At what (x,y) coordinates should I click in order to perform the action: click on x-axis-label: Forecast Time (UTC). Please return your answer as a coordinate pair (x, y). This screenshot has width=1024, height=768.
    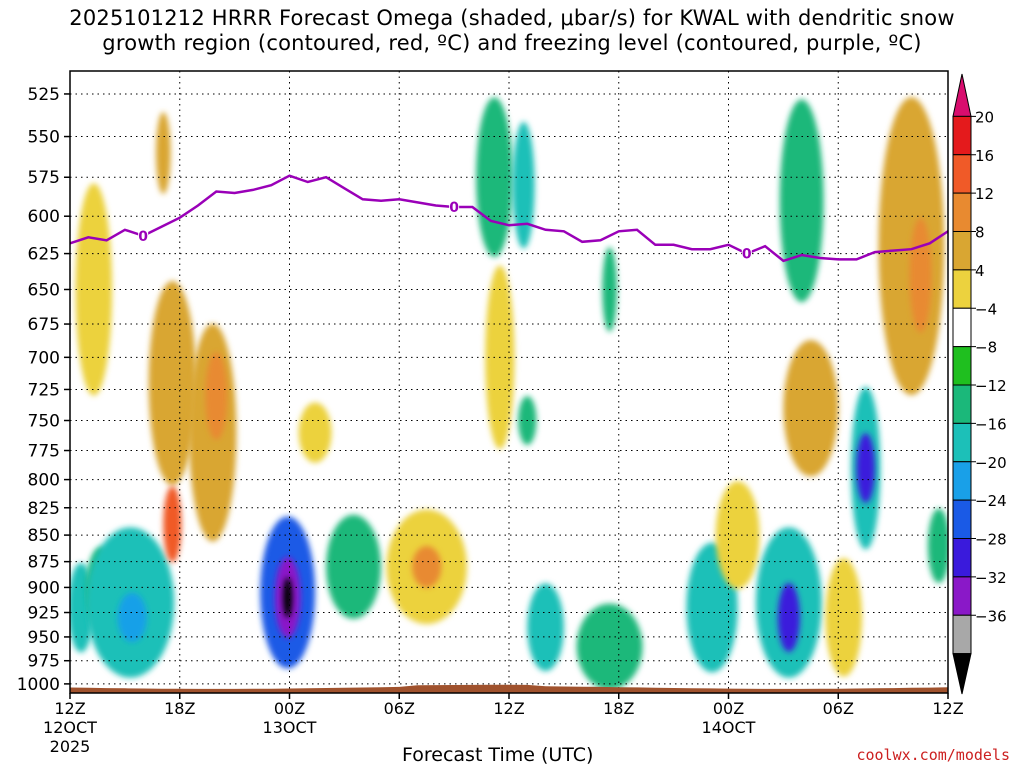
    Looking at the image, I should click on (498, 755).